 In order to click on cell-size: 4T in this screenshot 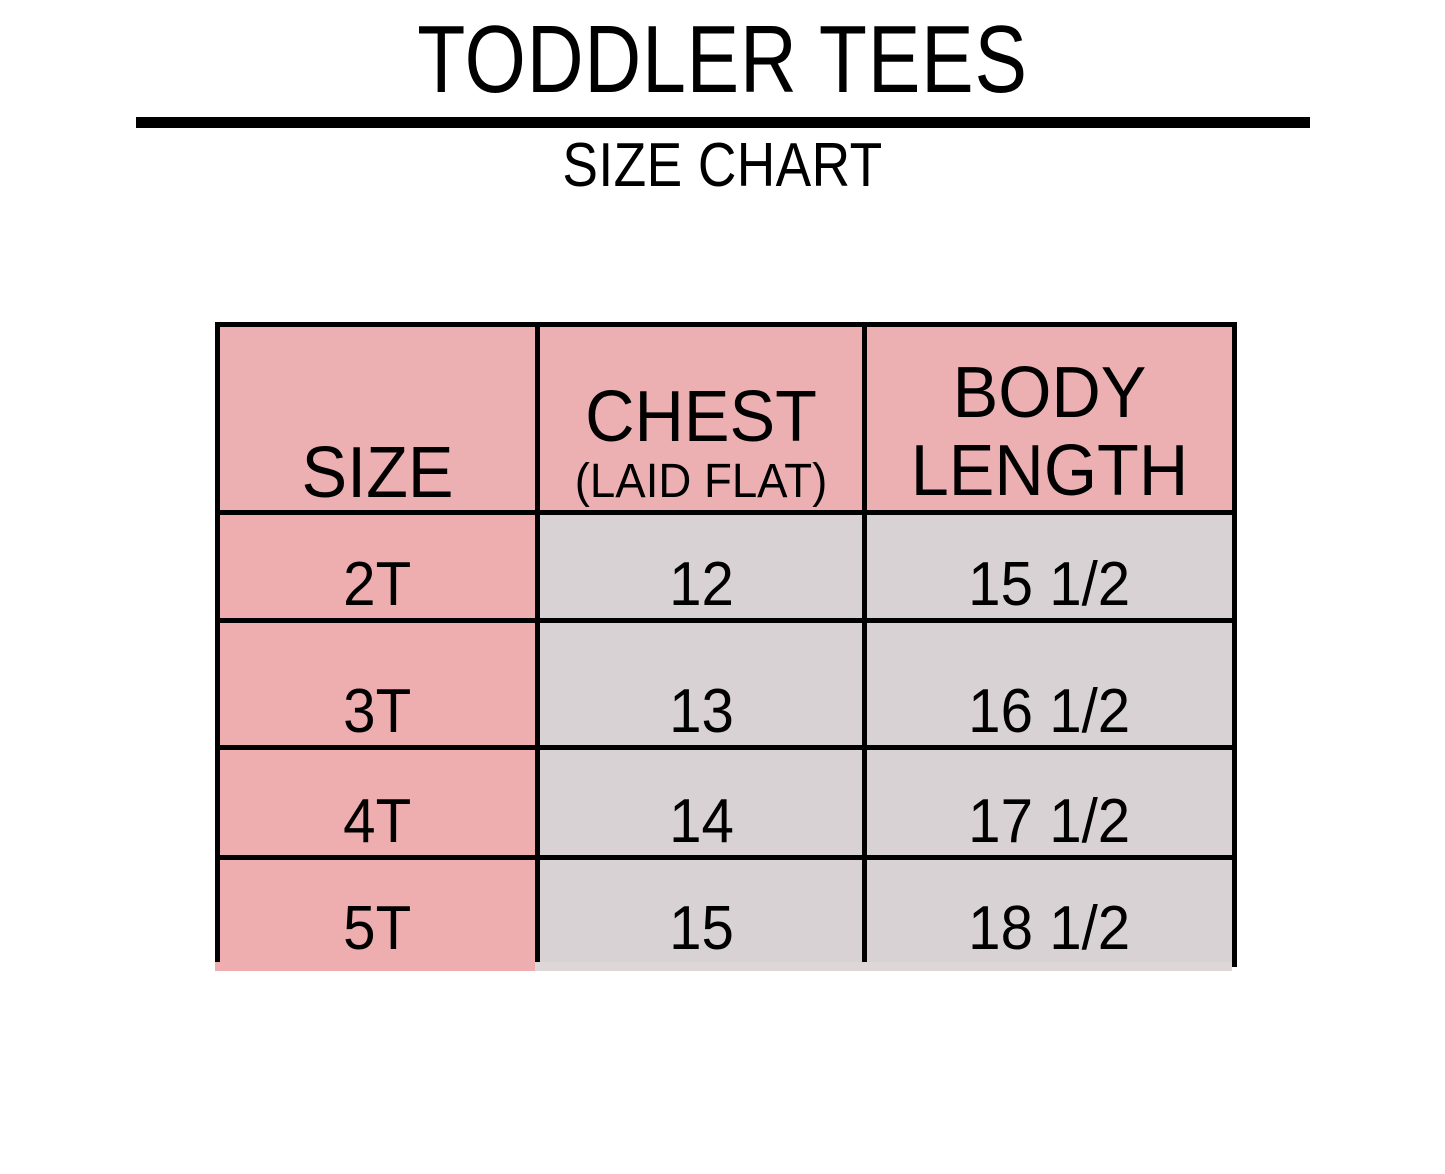, I will do `click(377, 802)`.